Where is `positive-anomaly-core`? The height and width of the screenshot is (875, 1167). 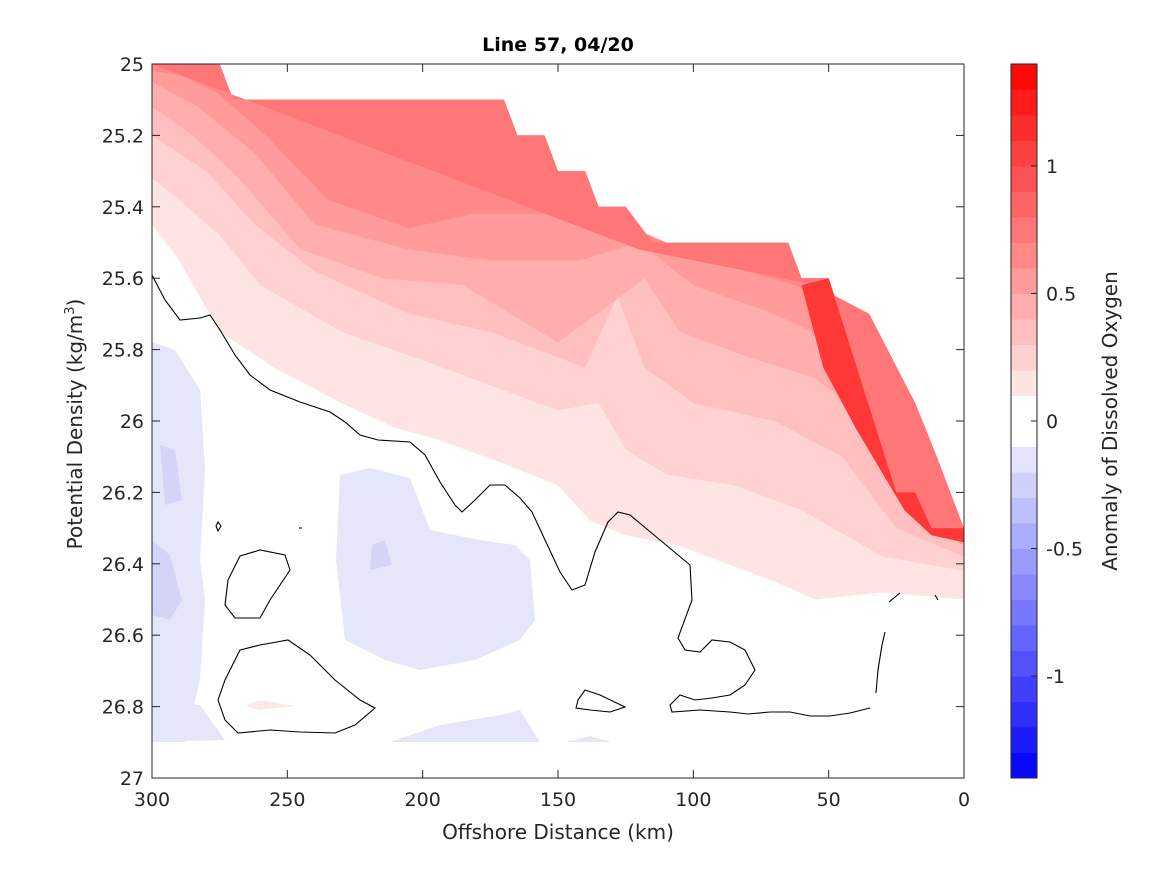
positive-anomaly-core is located at coordinates (882, 410).